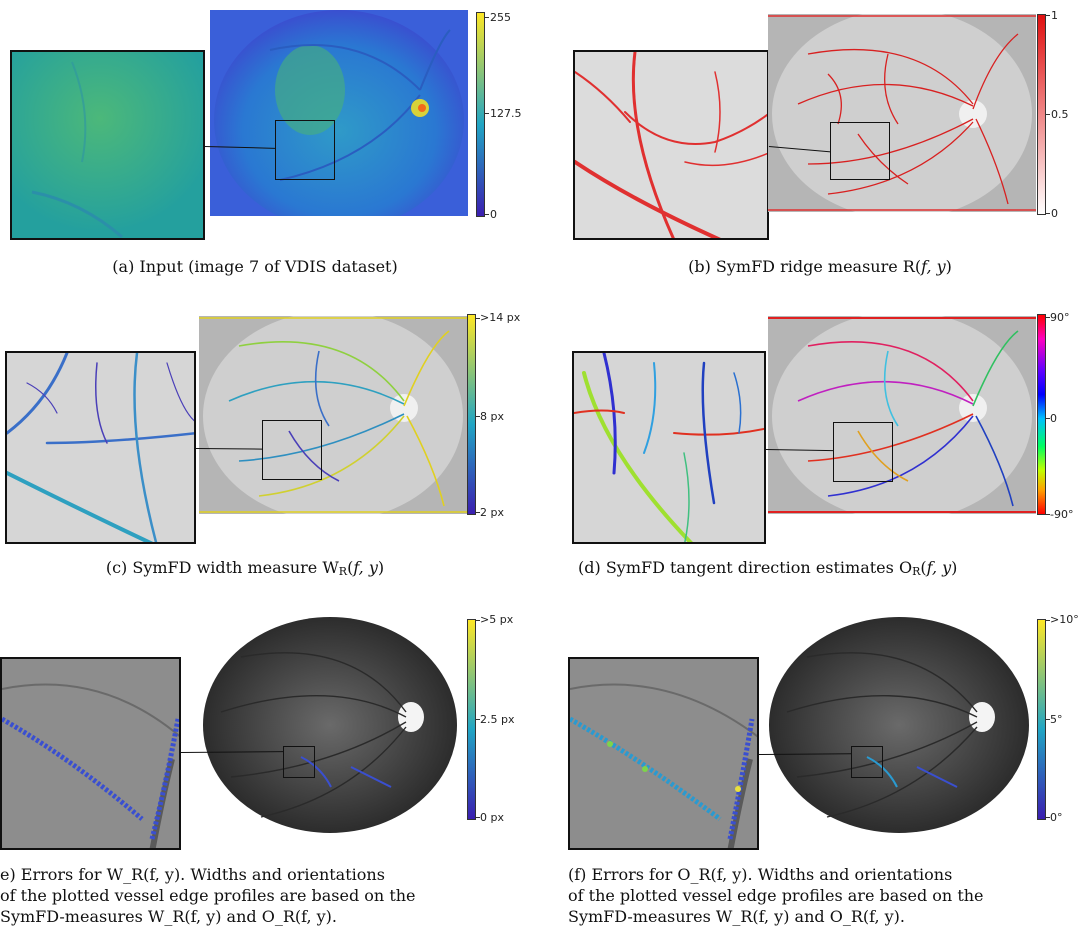  I want to click on width-zoom-box, so click(292, 450).